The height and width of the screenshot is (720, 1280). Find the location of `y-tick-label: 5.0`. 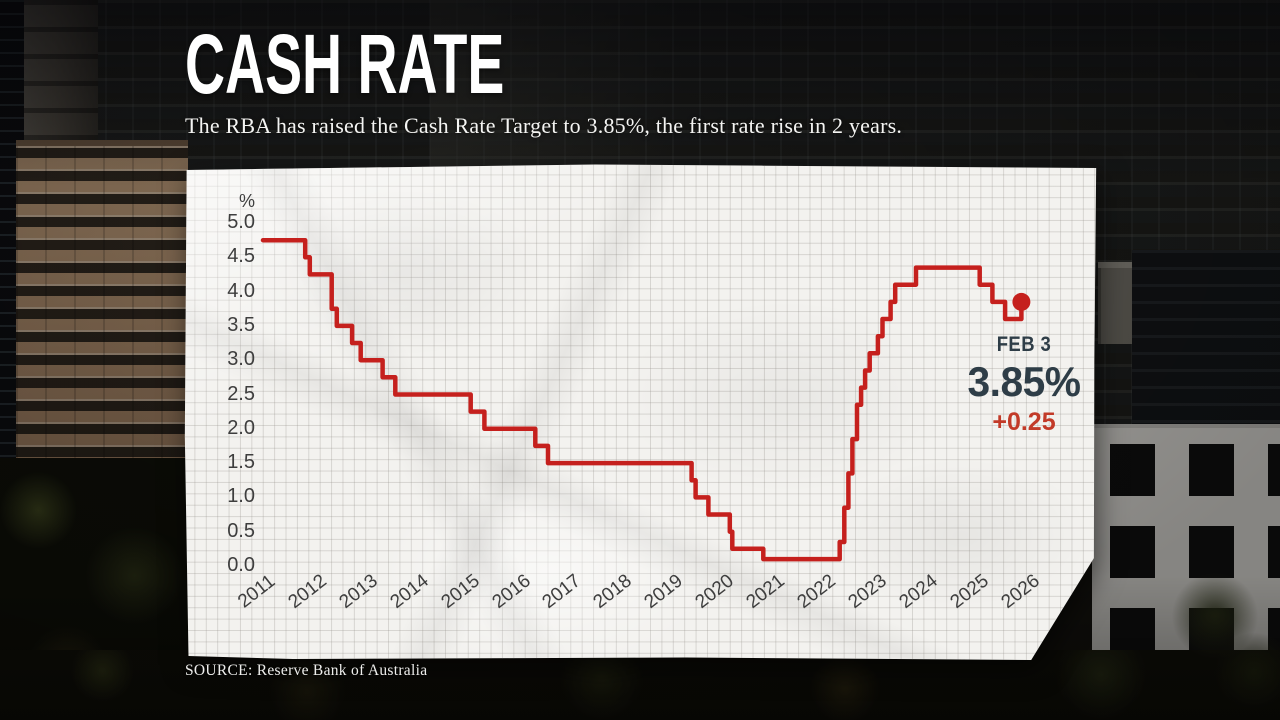

y-tick-label: 5.0 is located at coordinates (241, 222).